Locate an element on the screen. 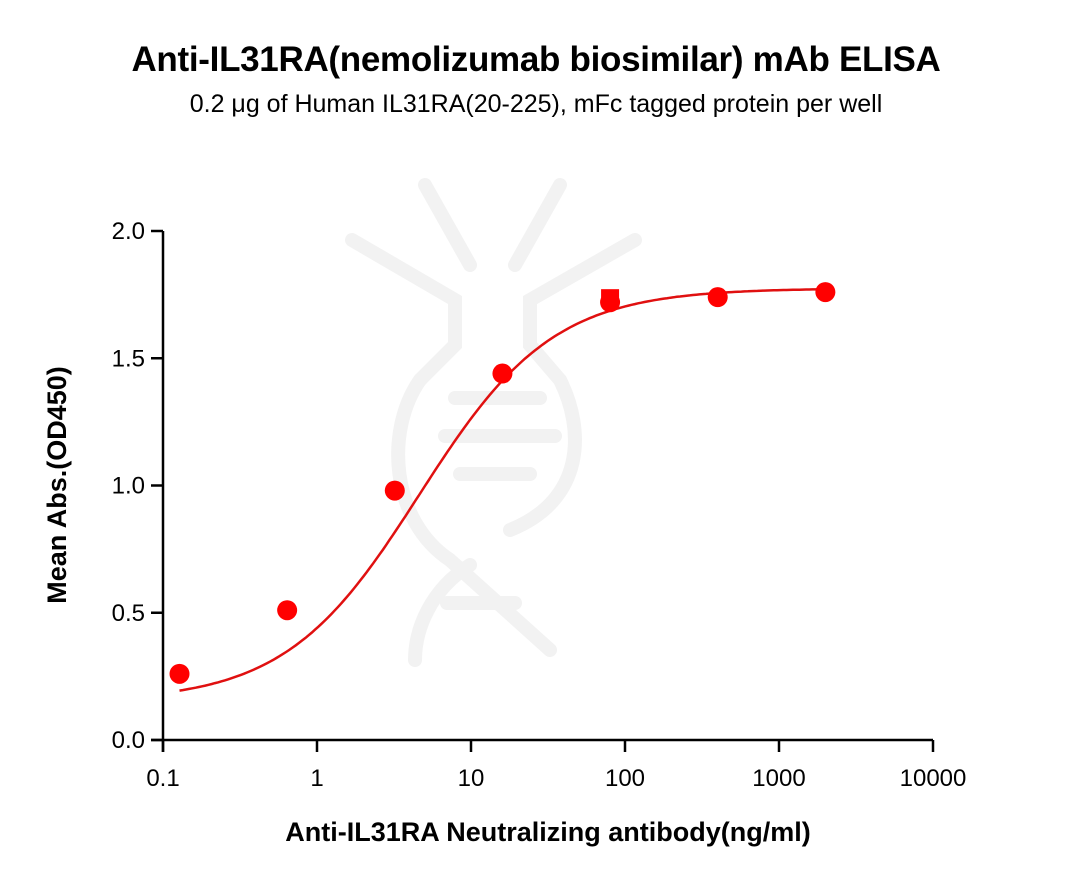 The height and width of the screenshot is (886, 1072). x-axis-title: Anti-IL31RA Neutralizing antibody(ng/ml) is located at coordinates (548, 832).